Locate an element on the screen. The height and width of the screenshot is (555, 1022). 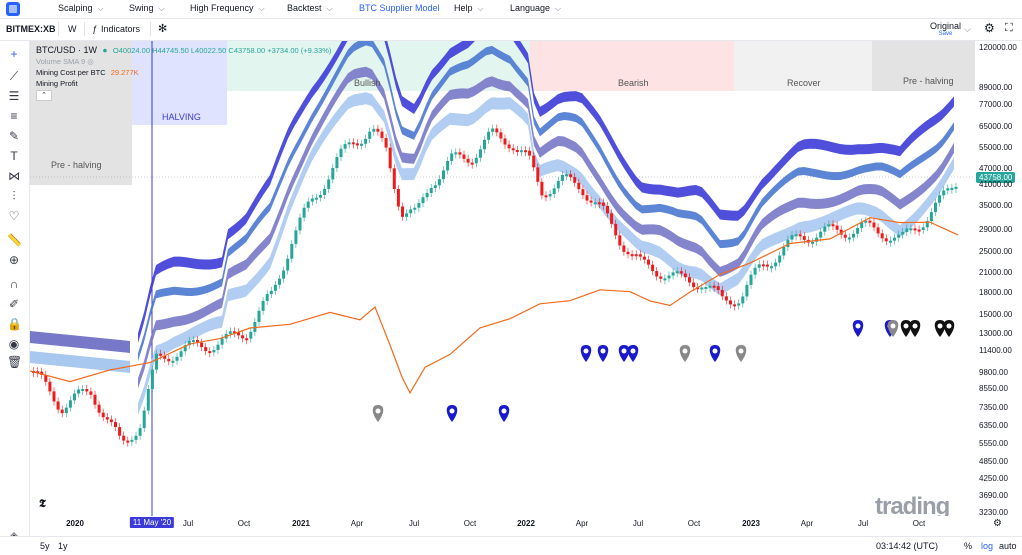
horizontal-lines-icon: ☰ is located at coordinates (14, 96).